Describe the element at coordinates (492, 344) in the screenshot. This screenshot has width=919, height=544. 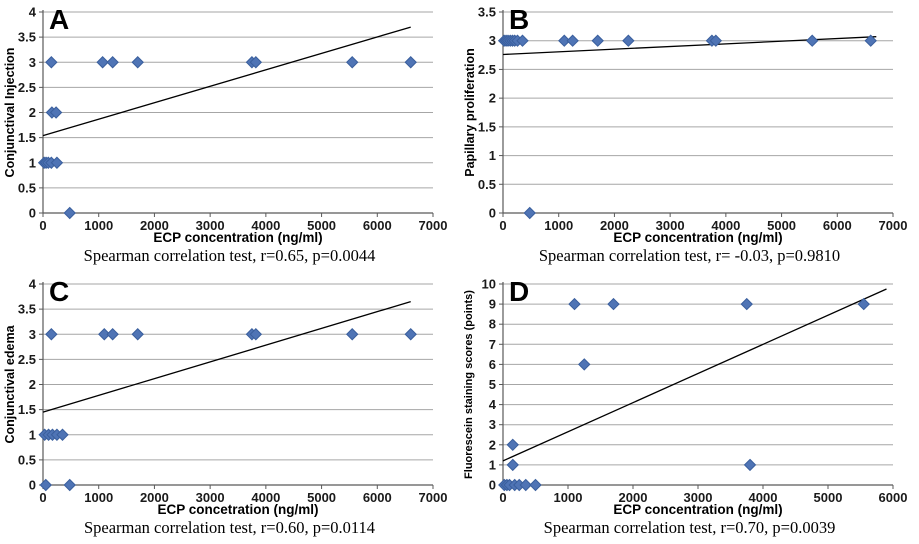
I see `y-axis-tick-label: 7` at that location.